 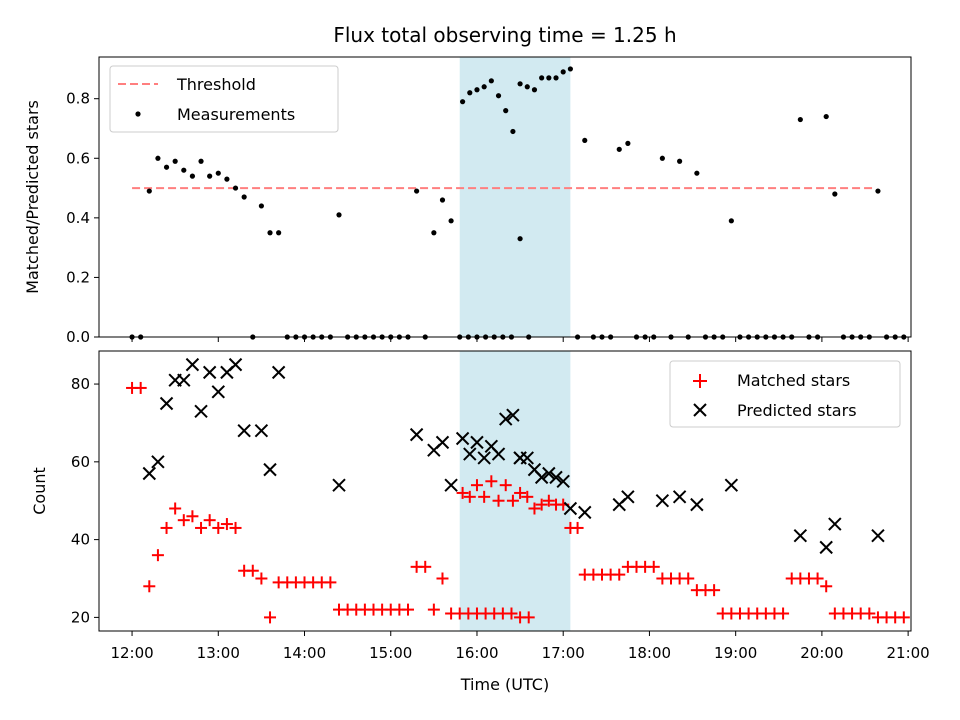 I want to click on top-shaded-region, so click(x=515, y=197).